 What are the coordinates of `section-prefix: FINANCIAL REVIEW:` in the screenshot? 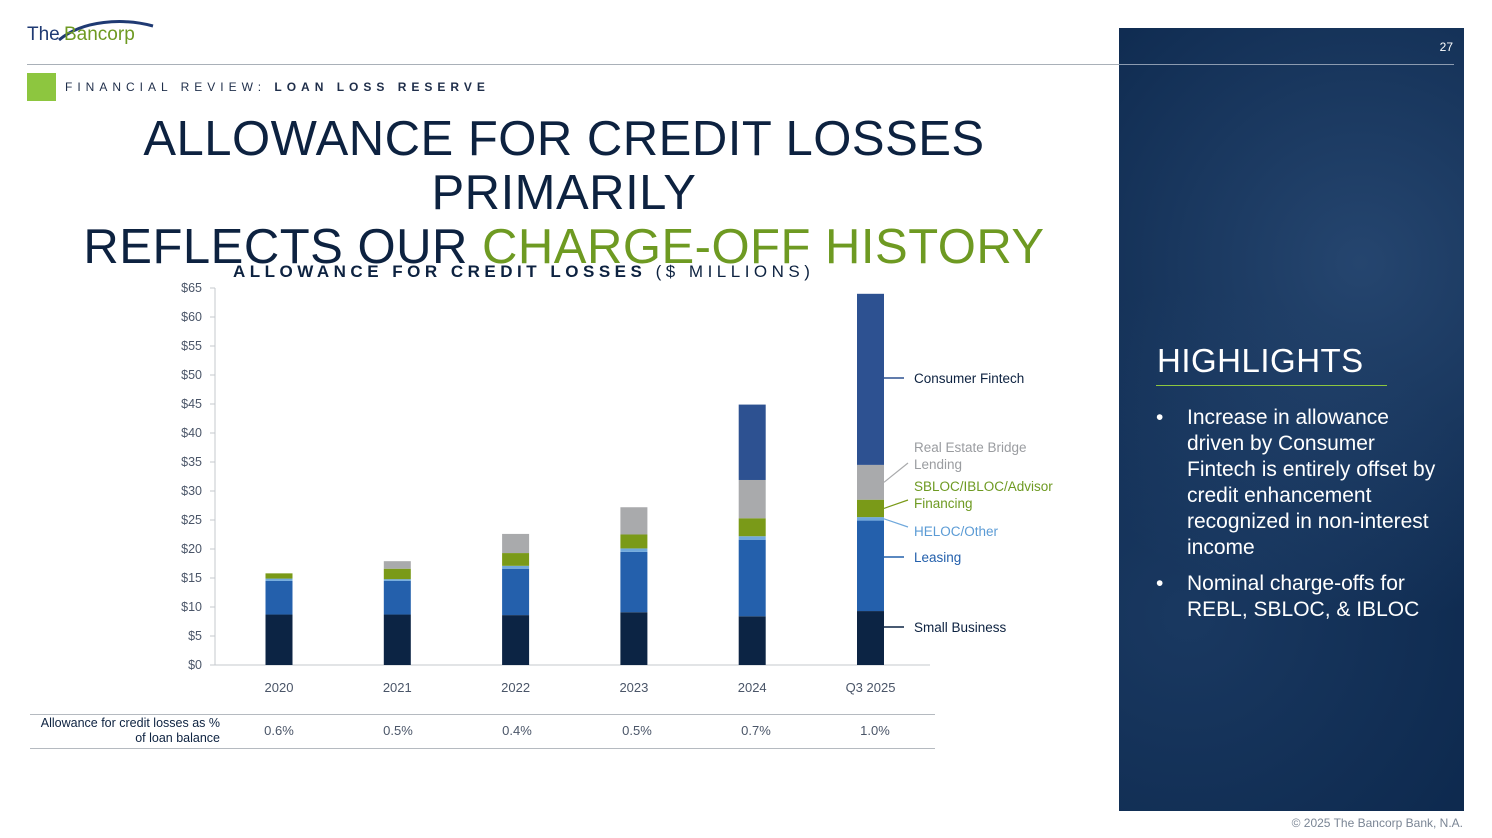 It's located at (166, 87).